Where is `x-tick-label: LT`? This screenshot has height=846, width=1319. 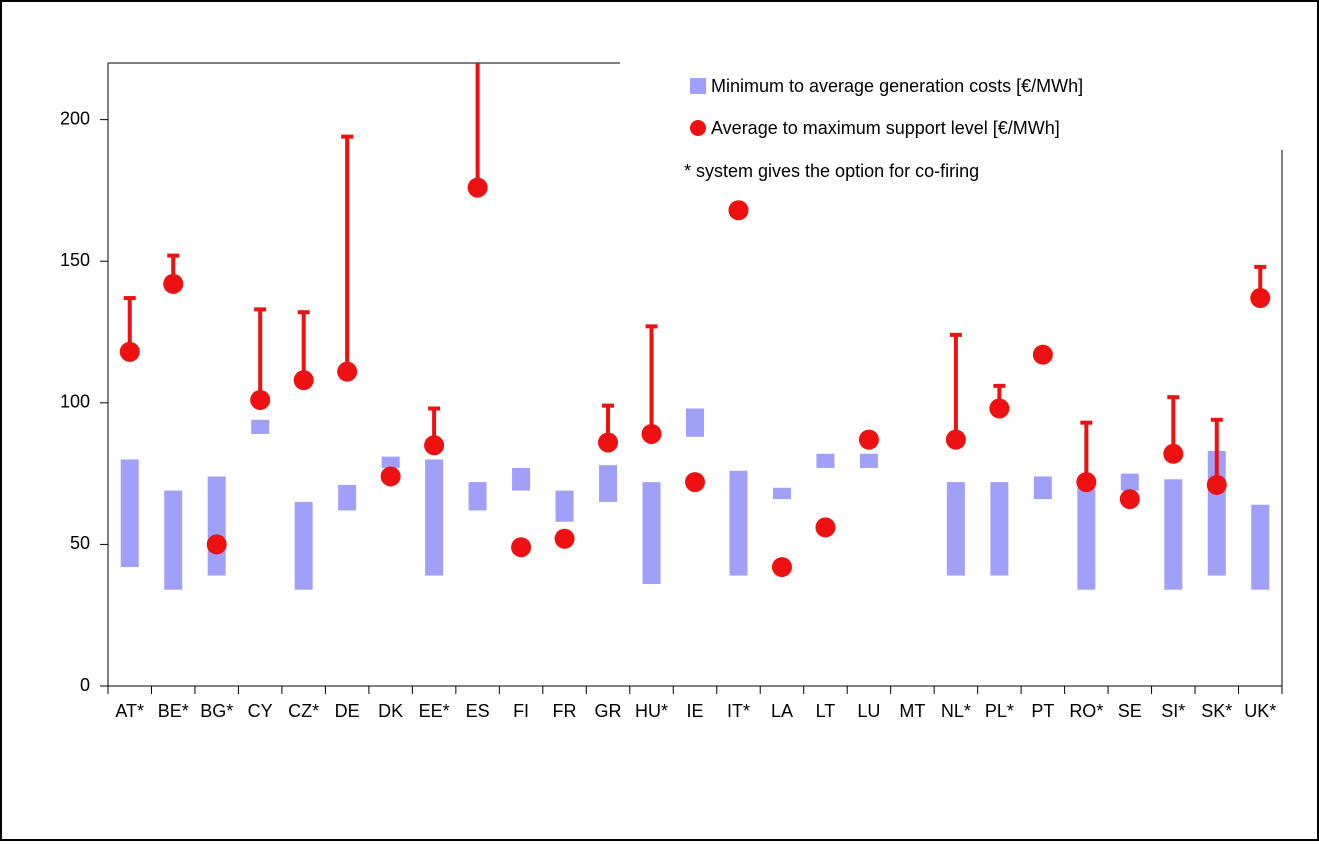
x-tick-label: LT is located at coordinates (826, 711).